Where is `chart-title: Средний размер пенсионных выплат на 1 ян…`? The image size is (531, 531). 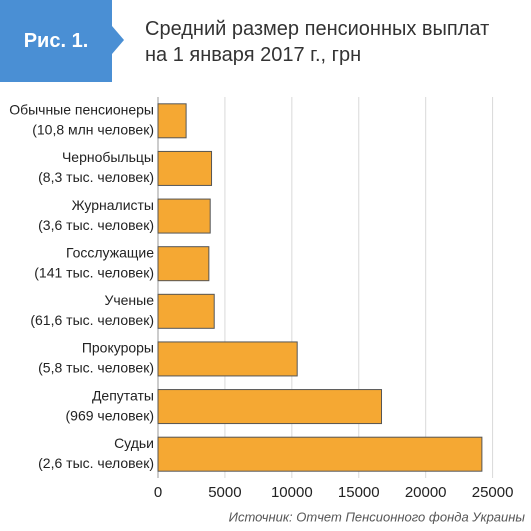 chart-title: Средний размер пенсионных выплат на 1 ян… is located at coordinates (317, 42).